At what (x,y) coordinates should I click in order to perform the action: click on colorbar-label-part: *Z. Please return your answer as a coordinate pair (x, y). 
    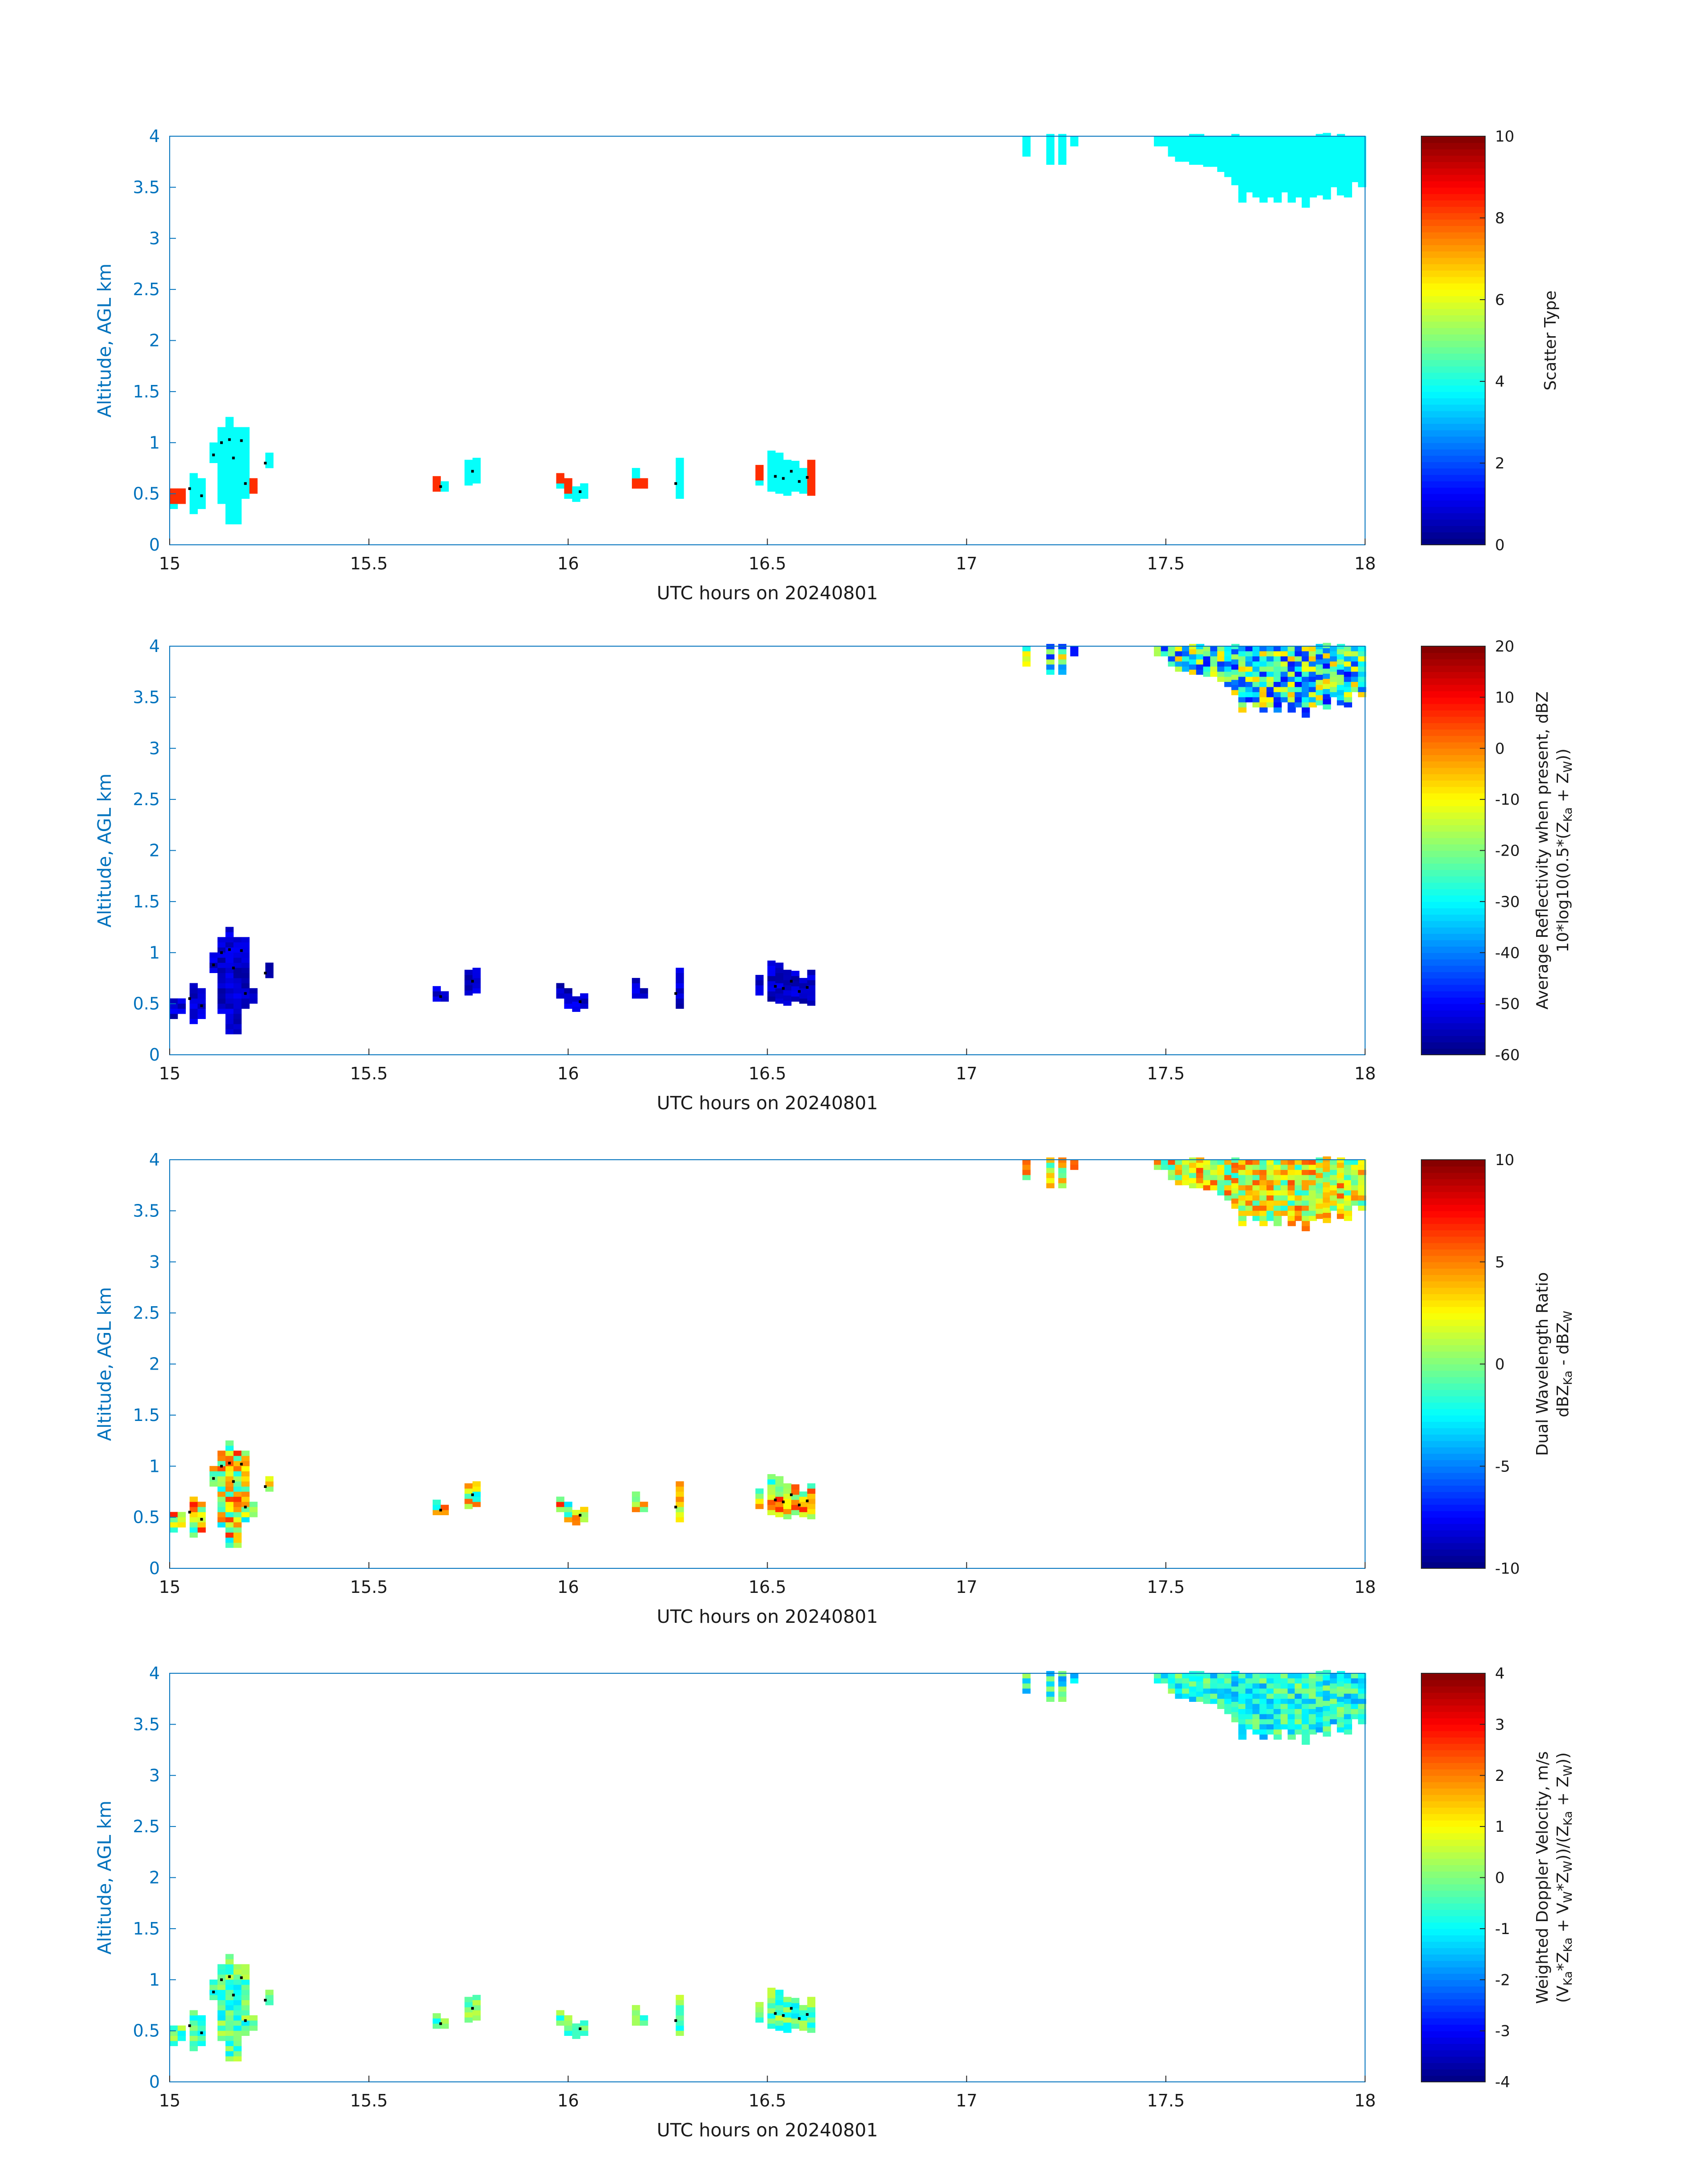
    Looking at the image, I should click on (1563, 1882).